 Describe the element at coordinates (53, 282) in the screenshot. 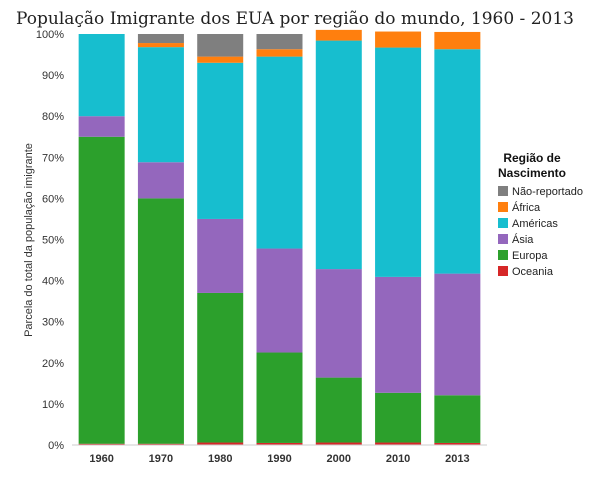

I see `y-tick-label: 40%` at that location.